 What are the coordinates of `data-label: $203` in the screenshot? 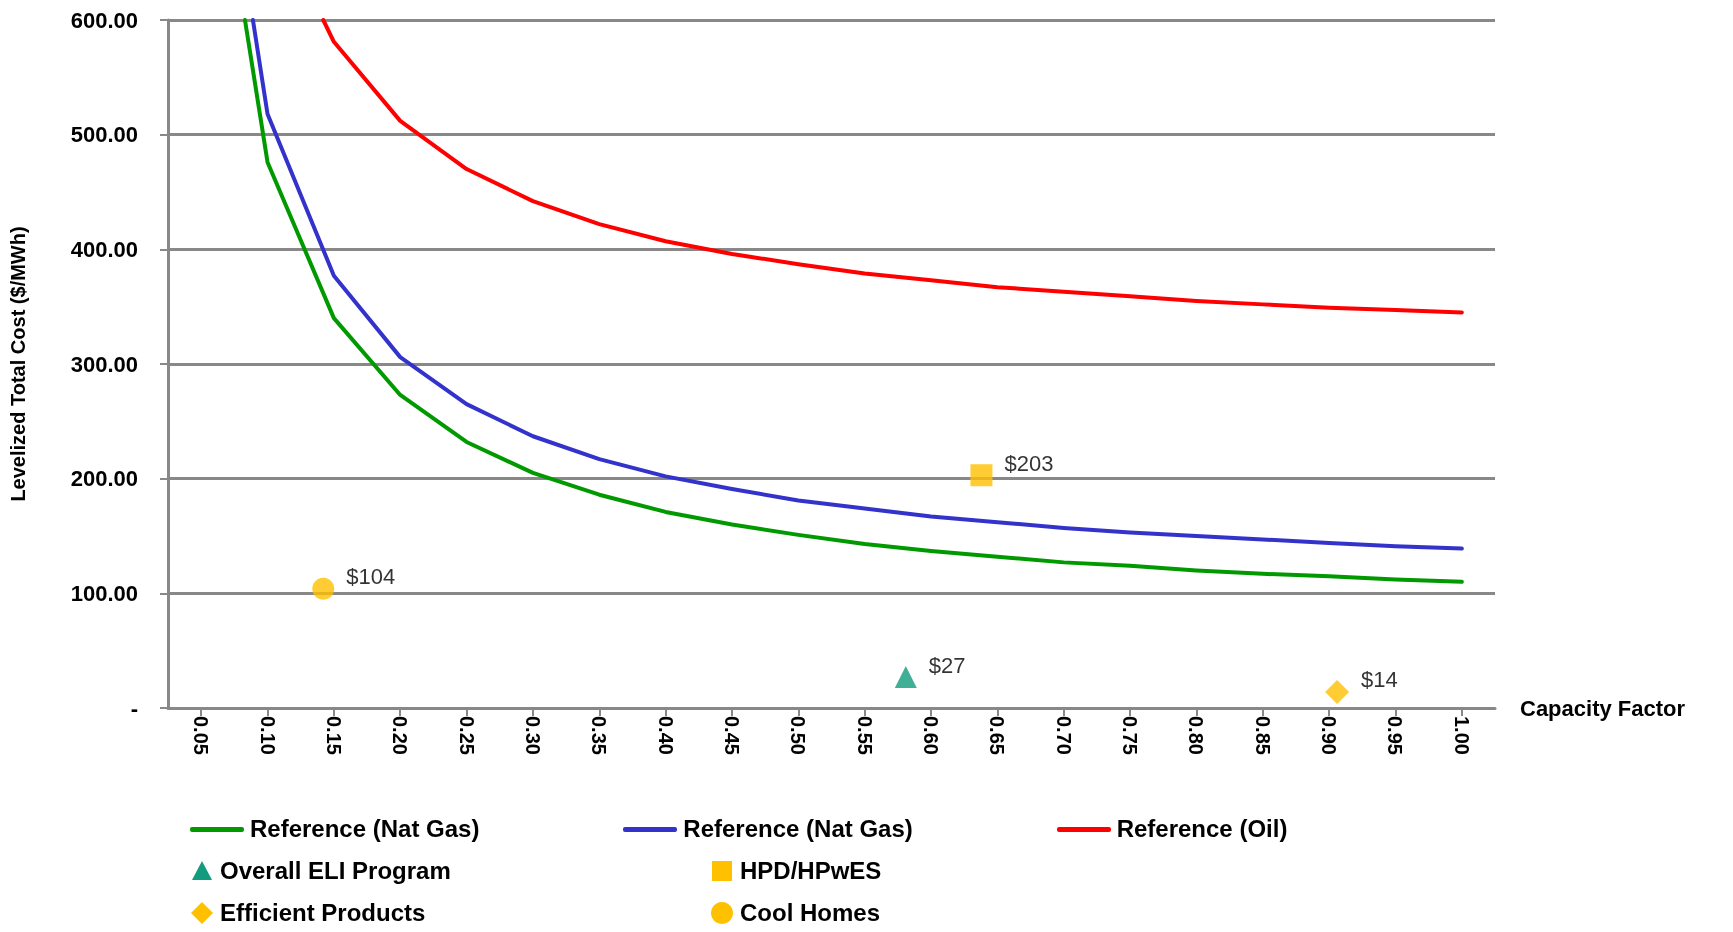 It's located at (1029, 463).